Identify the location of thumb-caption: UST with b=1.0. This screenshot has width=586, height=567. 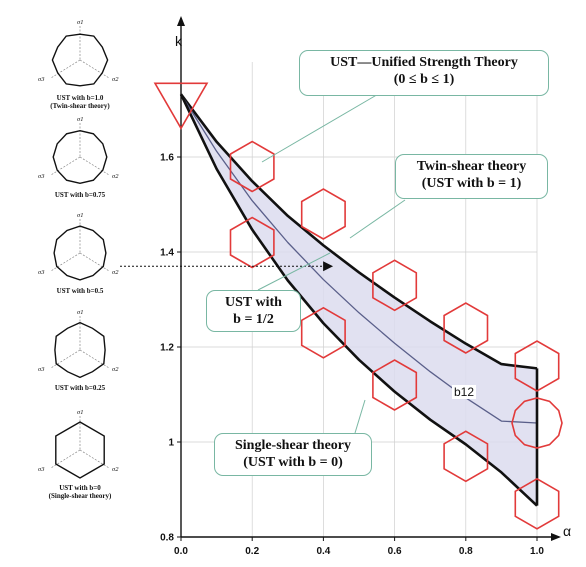
(80, 98).